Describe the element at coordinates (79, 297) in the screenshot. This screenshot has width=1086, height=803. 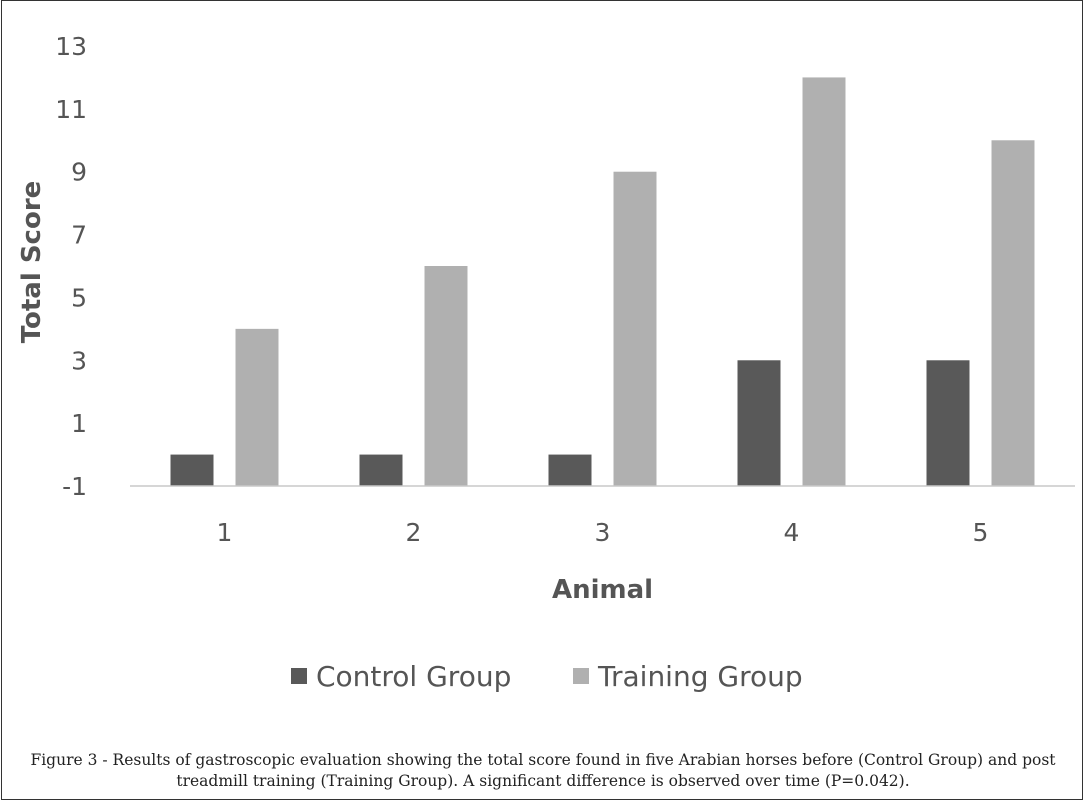
I see `y-tick-label: 5` at that location.